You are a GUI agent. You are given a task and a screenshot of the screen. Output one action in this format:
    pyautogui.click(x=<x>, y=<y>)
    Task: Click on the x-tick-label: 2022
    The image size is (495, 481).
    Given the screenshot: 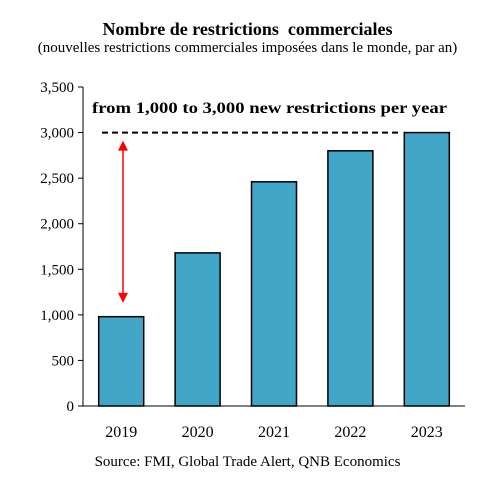 What is the action you would take?
    pyautogui.click(x=350, y=432)
    